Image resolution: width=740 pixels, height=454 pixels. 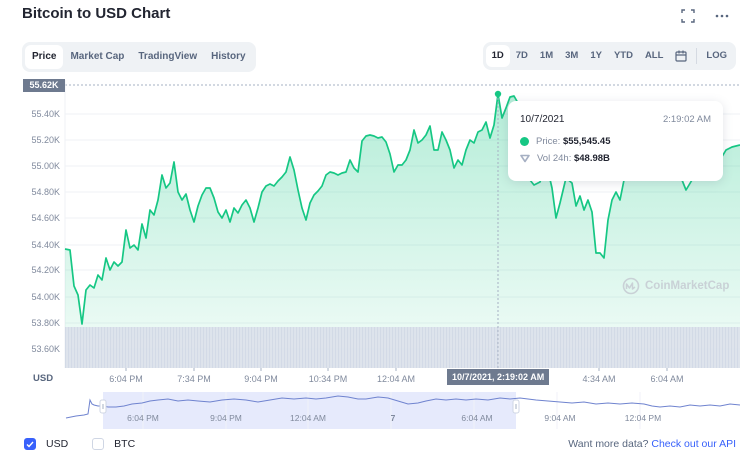 I want to click on y-tick: 54.00K, so click(x=45, y=297).